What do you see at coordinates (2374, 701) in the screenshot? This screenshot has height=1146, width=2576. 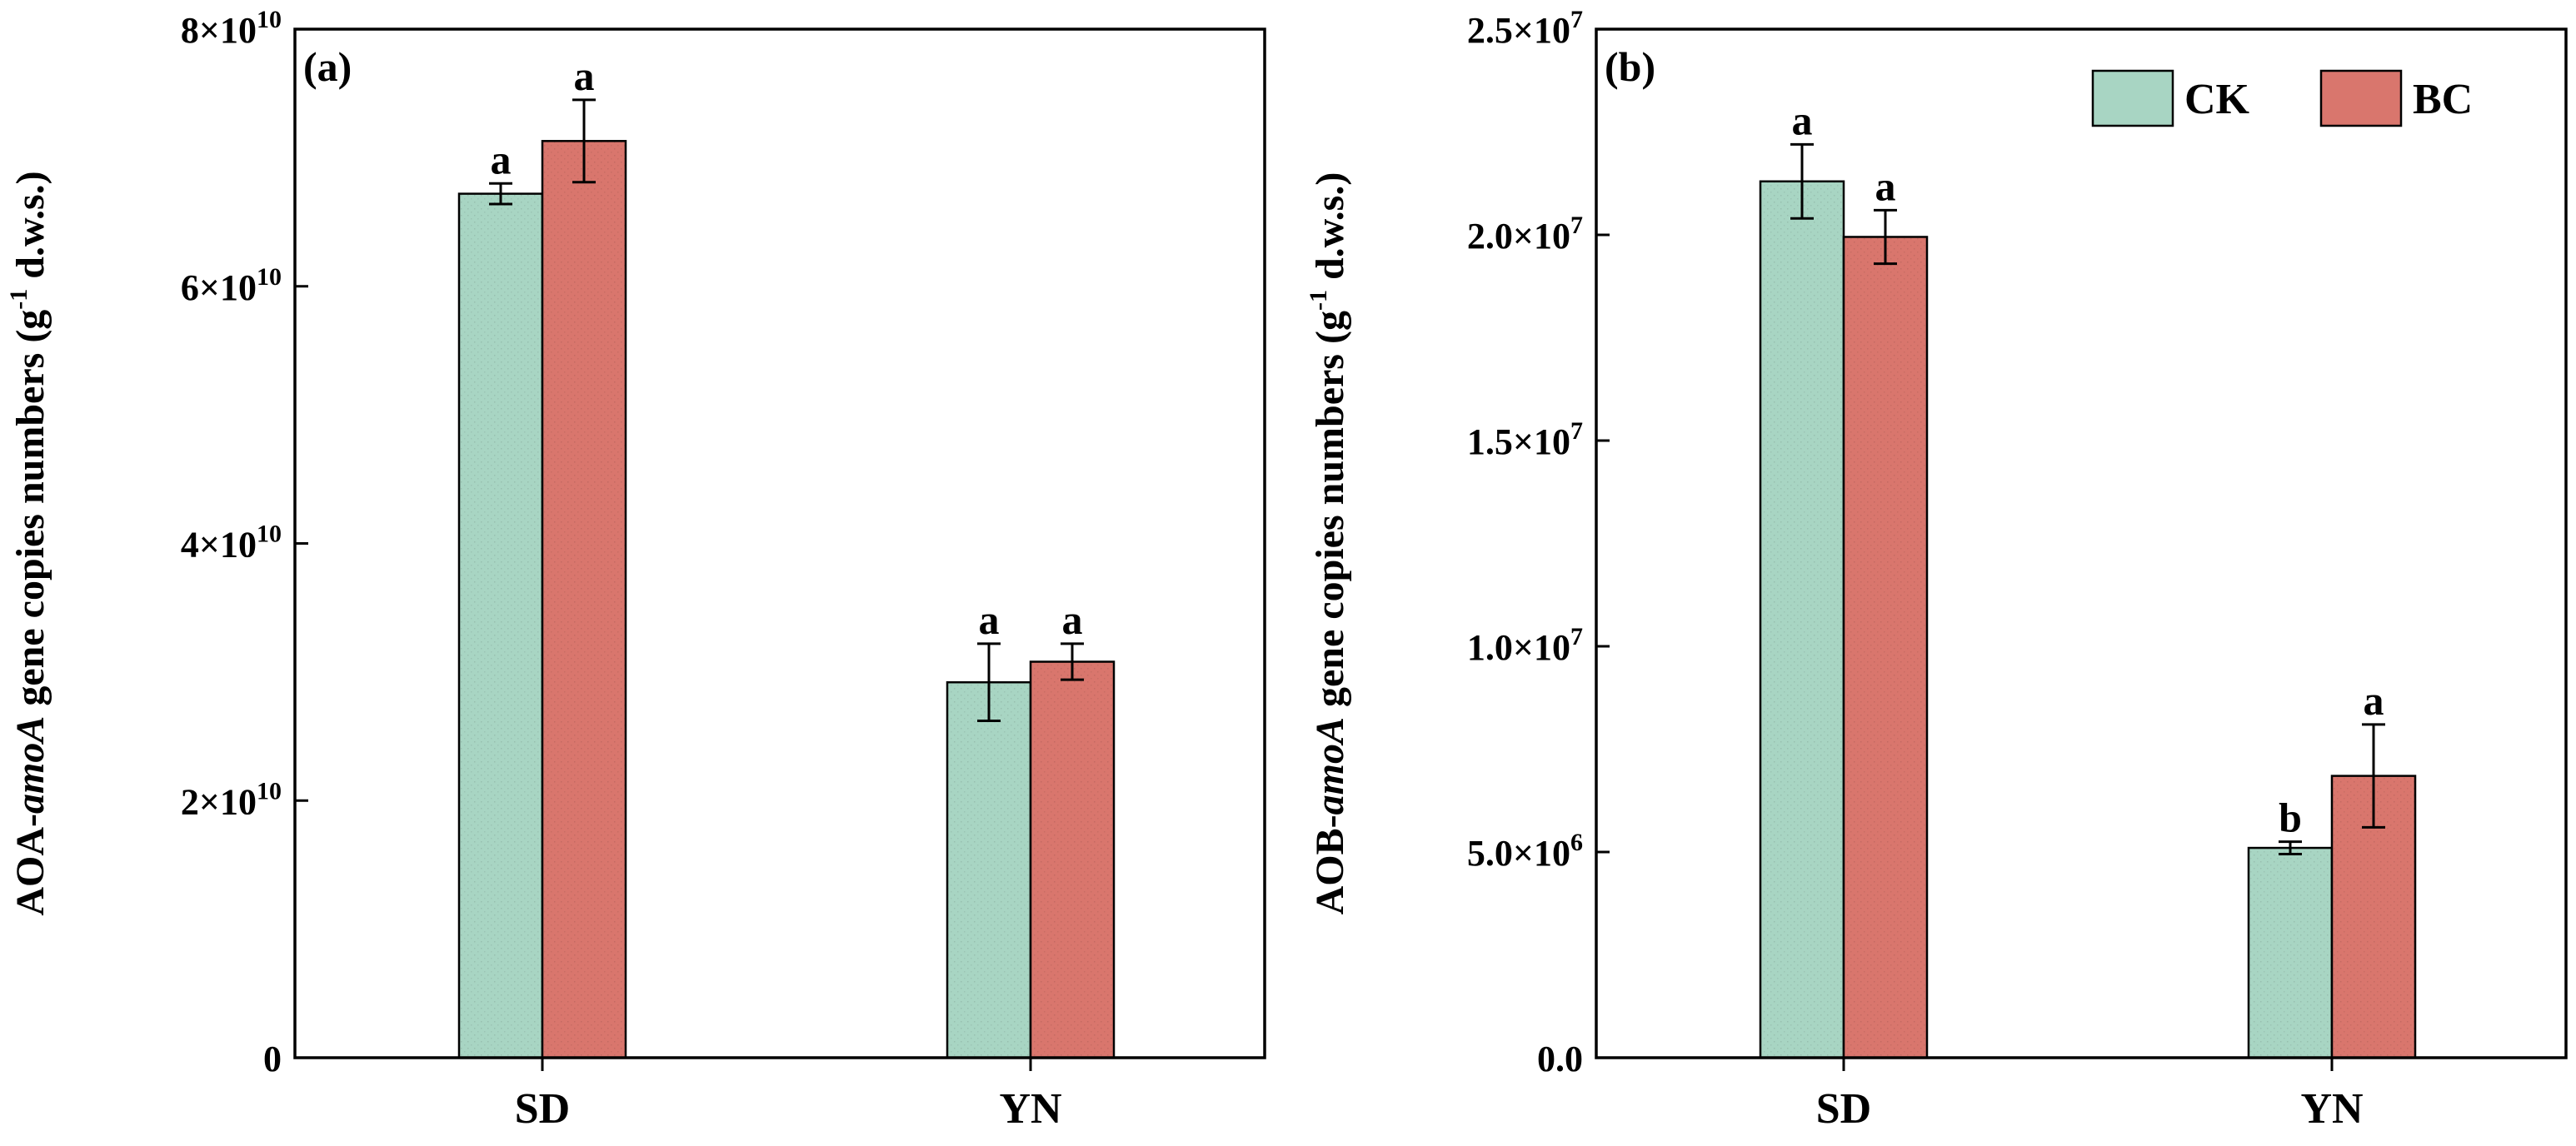 I see `sig-letter-bc-yn-b: a` at bounding box center [2374, 701].